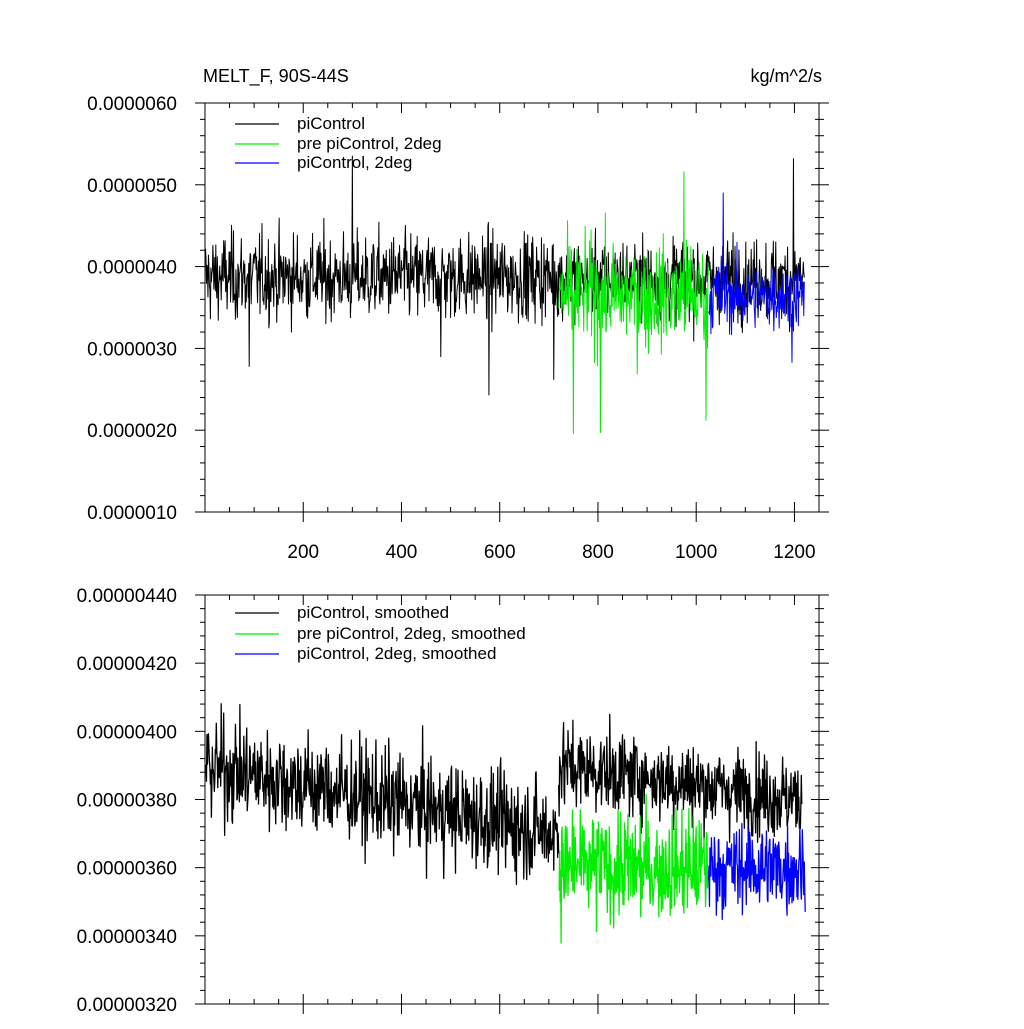 The width and height of the screenshot is (1024, 1029). What do you see at coordinates (276, 76) in the screenshot?
I see `top-title-left: MELT_F, 90S-44S` at bounding box center [276, 76].